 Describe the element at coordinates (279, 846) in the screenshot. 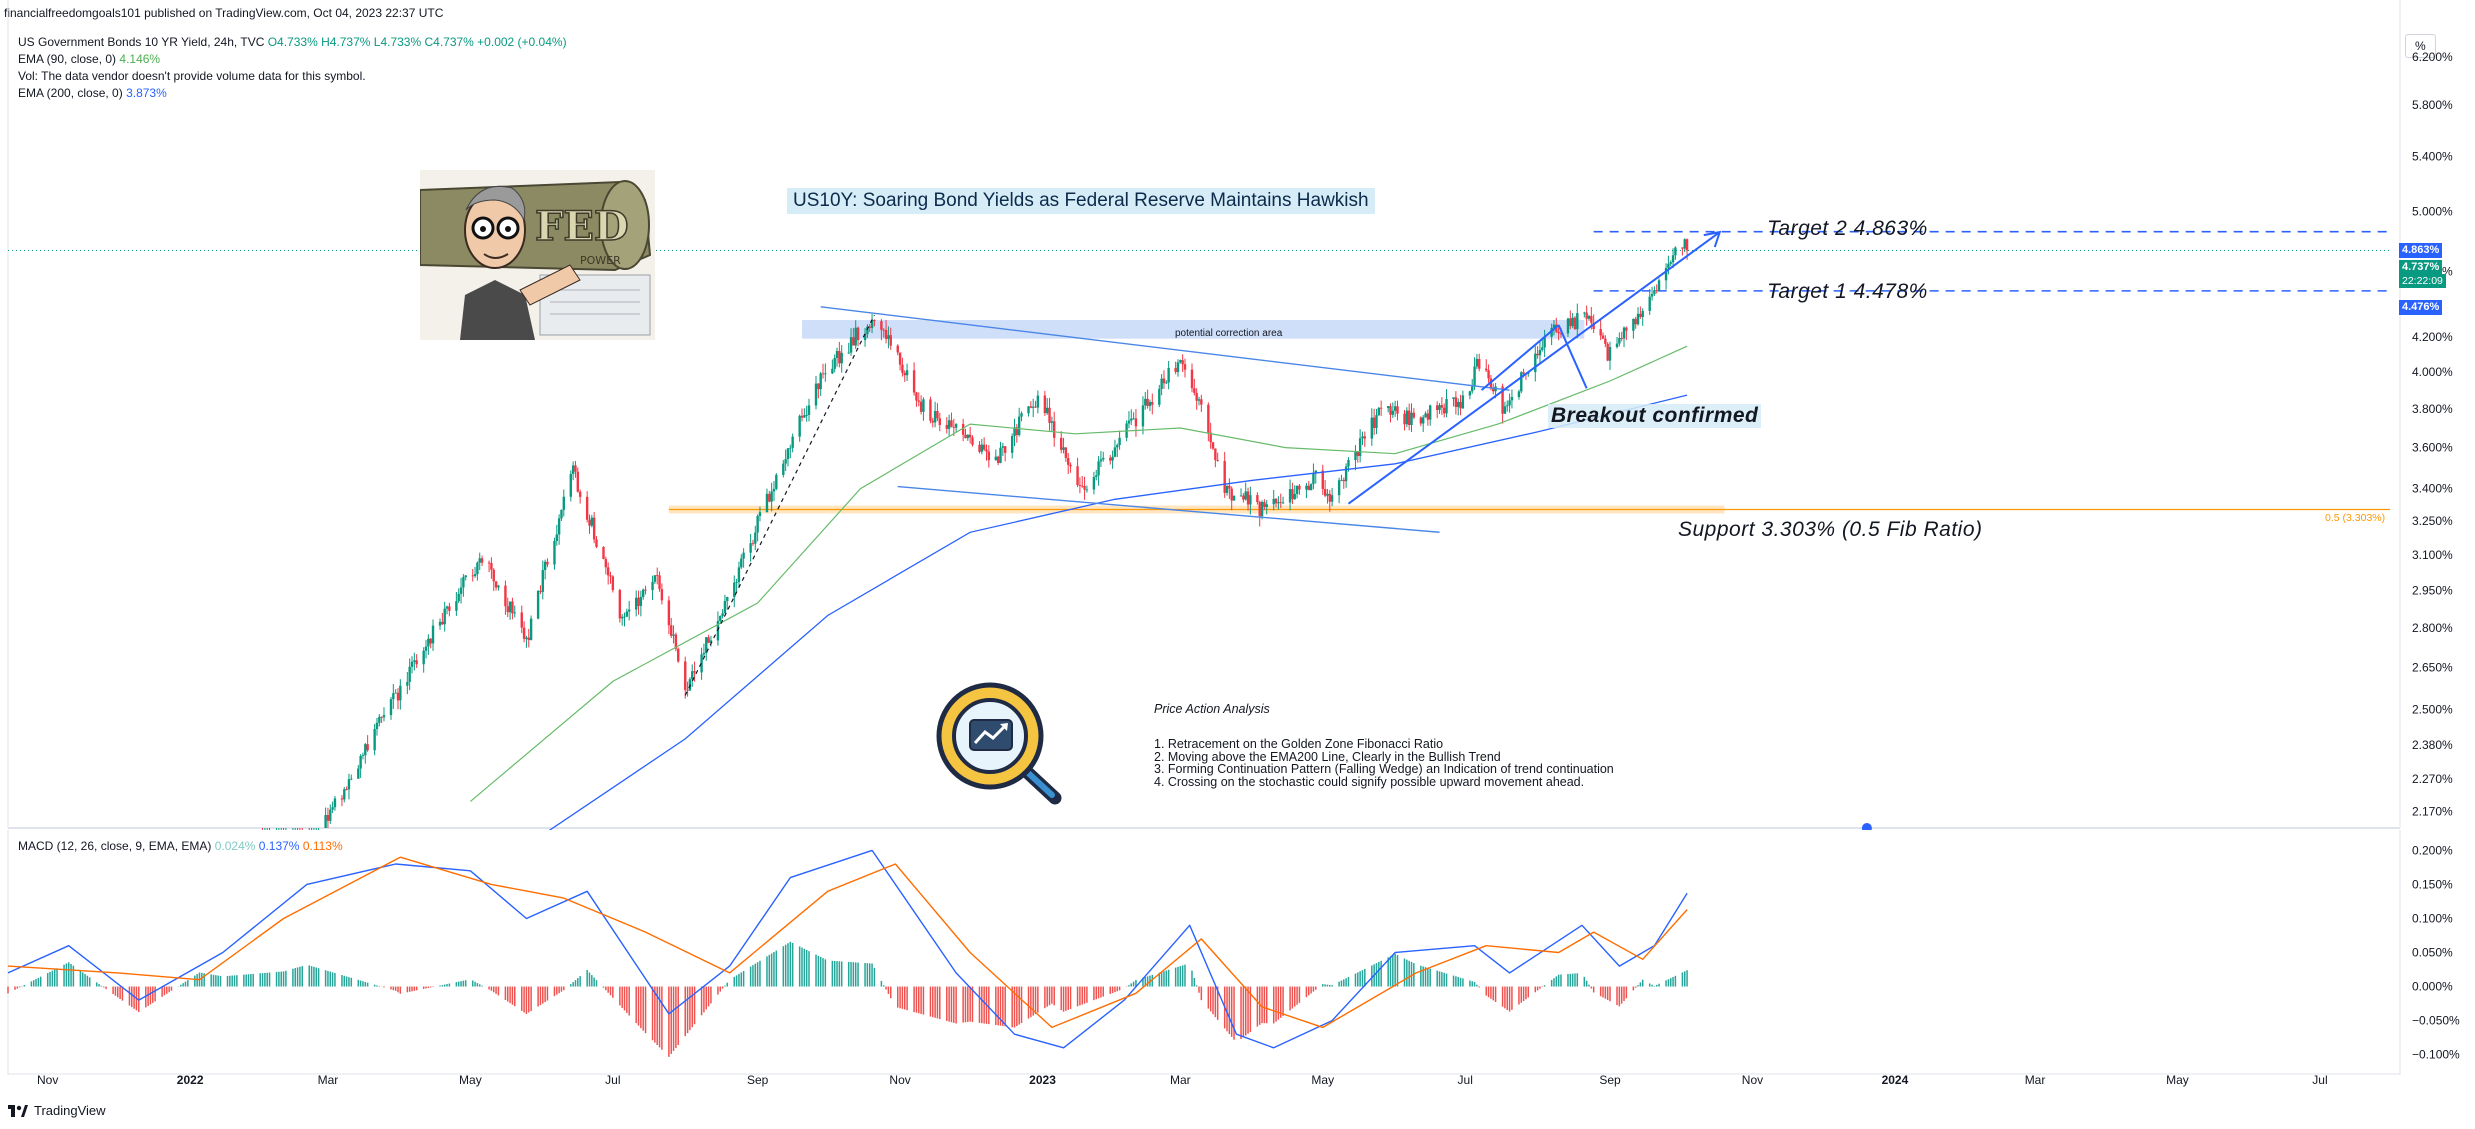

I see `macd-line-value: 0.137%` at that location.